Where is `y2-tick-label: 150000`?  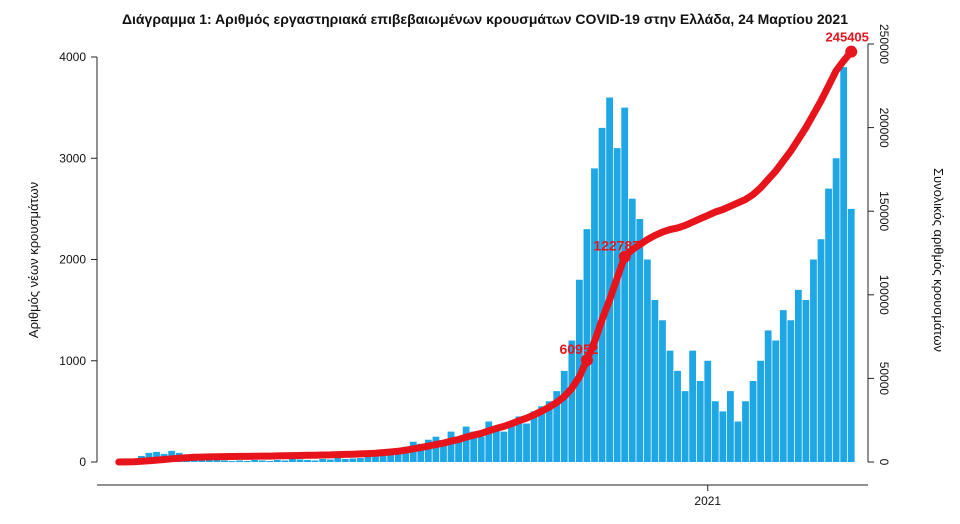
y2-tick-label: 150000 is located at coordinates (884, 211).